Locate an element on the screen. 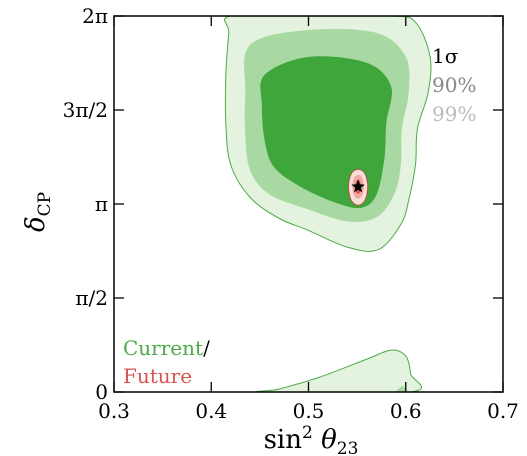  y-axis-label: δCP is located at coordinates (38, 212).